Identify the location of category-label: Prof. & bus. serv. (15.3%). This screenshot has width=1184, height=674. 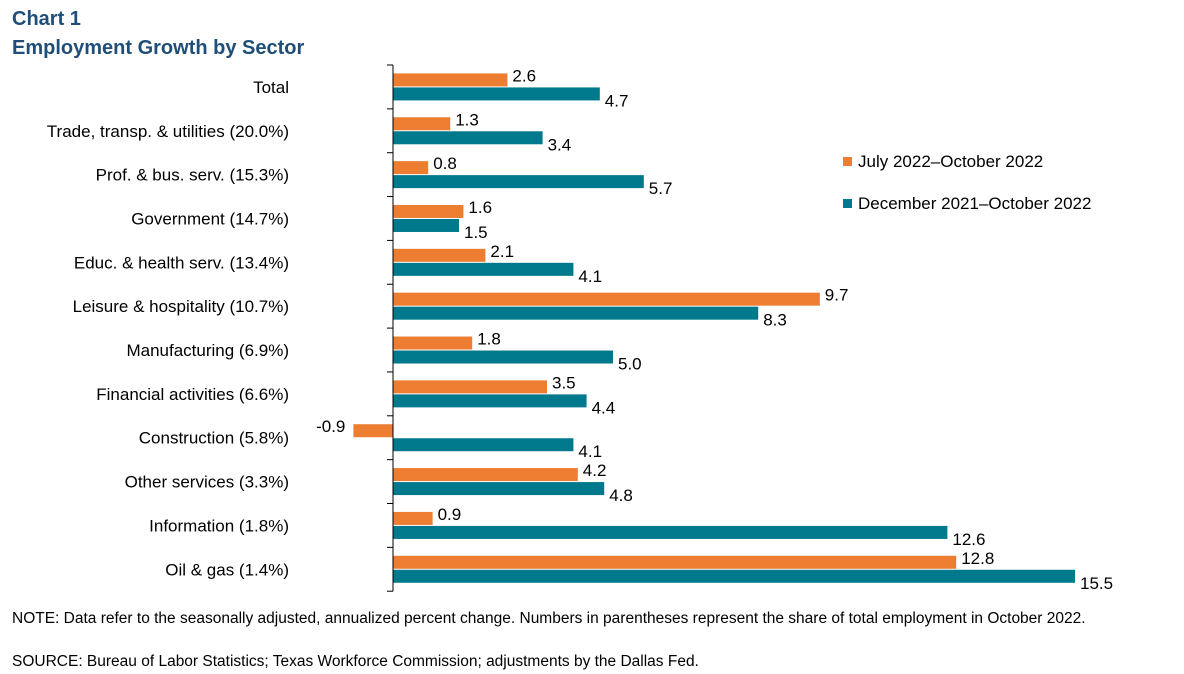
(192, 175).